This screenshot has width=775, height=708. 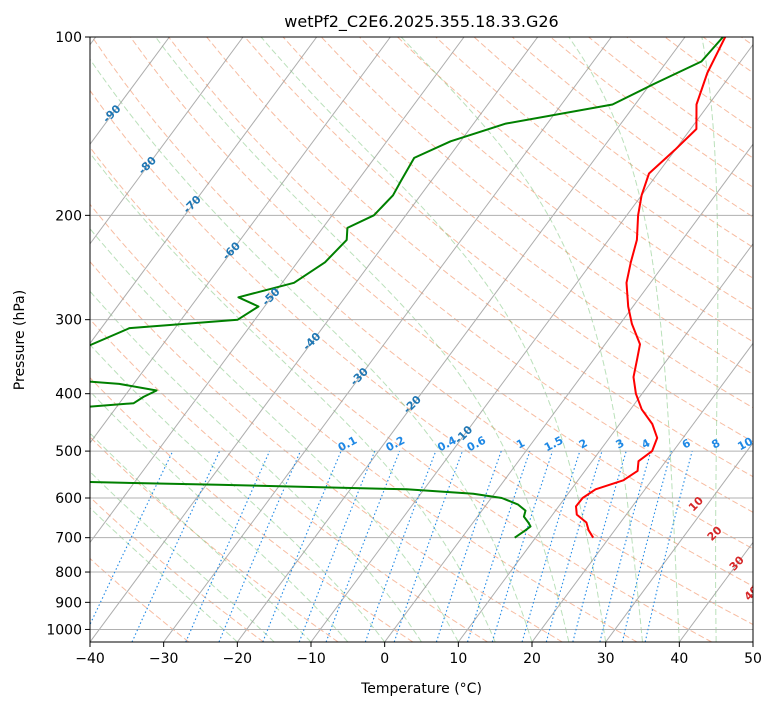 What do you see at coordinates (68, 216) in the screenshot?
I see `y-tick-label: 200` at bounding box center [68, 216].